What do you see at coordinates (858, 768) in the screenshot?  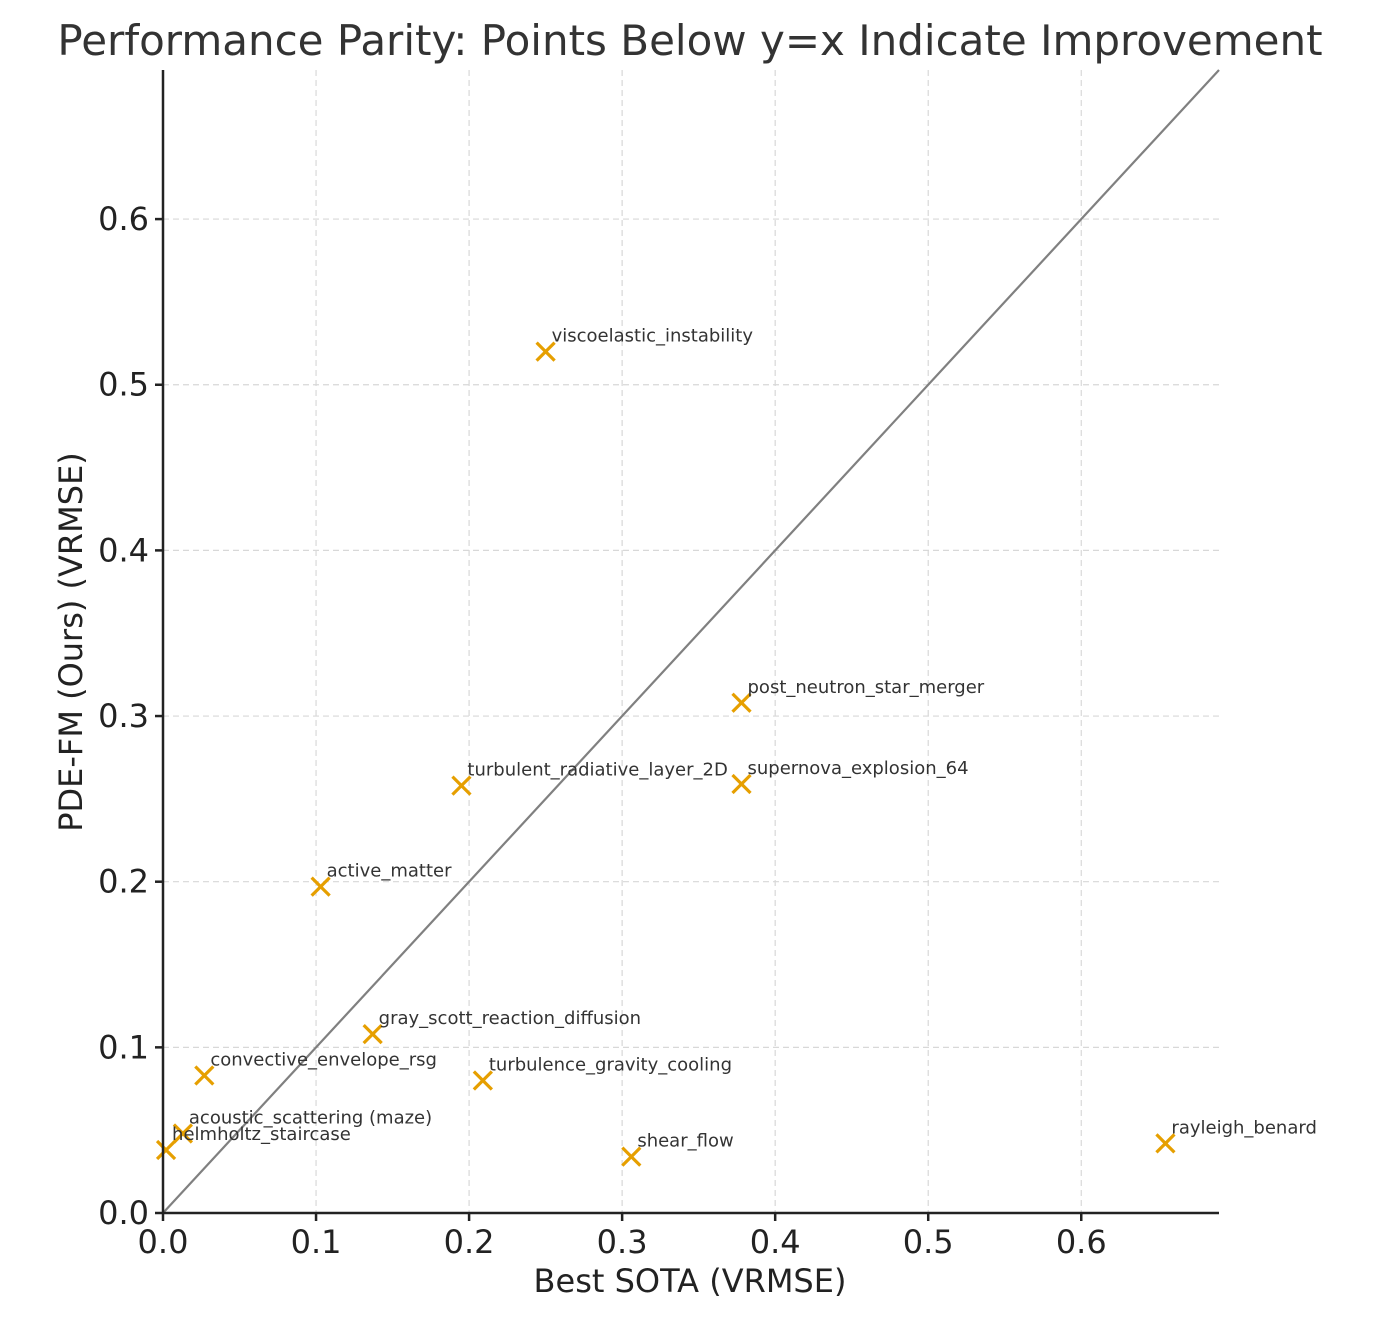 I see `point-label: supernova_explosion_64` at bounding box center [858, 768].